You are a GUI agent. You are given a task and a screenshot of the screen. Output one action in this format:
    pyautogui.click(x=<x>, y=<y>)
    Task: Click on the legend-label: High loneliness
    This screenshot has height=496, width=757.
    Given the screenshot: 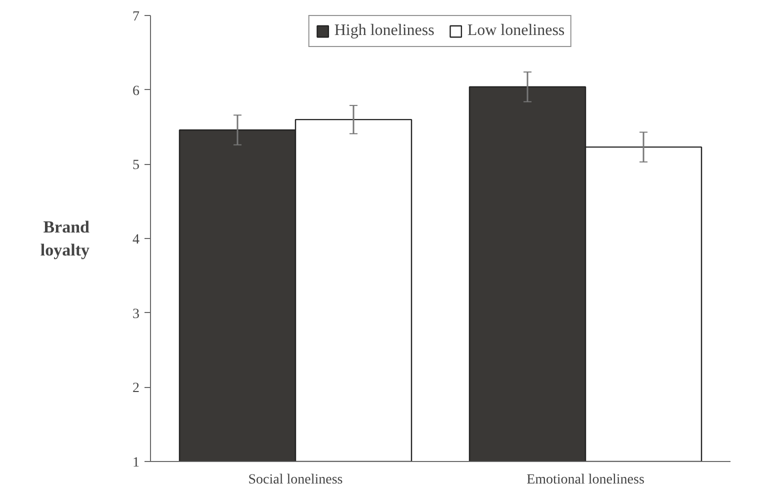 What is the action you would take?
    pyautogui.click(x=384, y=31)
    